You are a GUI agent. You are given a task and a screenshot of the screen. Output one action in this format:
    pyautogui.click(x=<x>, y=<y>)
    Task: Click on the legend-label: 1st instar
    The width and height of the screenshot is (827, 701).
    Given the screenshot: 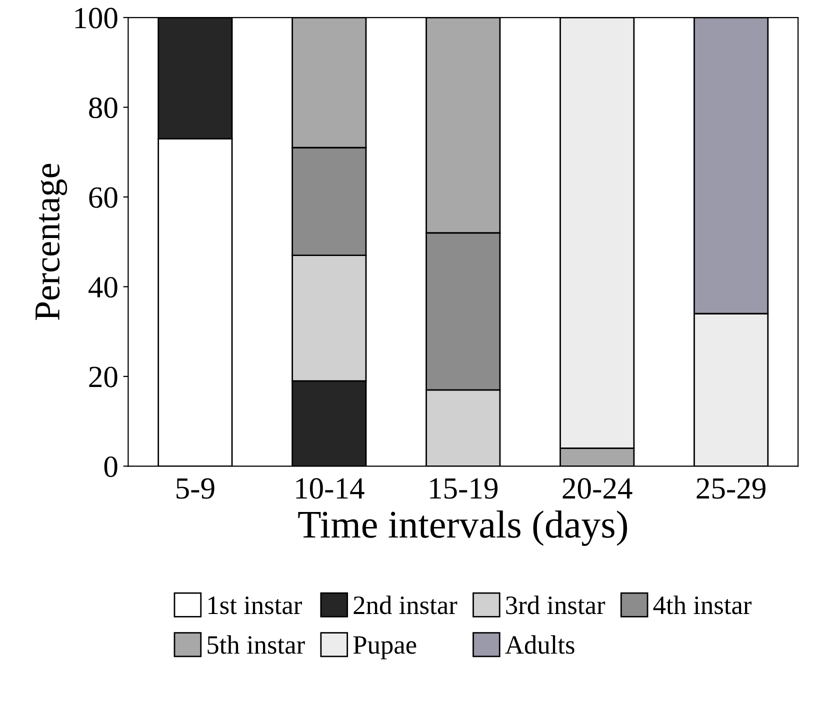 What is the action you would take?
    pyautogui.click(x=255, y=605)
    